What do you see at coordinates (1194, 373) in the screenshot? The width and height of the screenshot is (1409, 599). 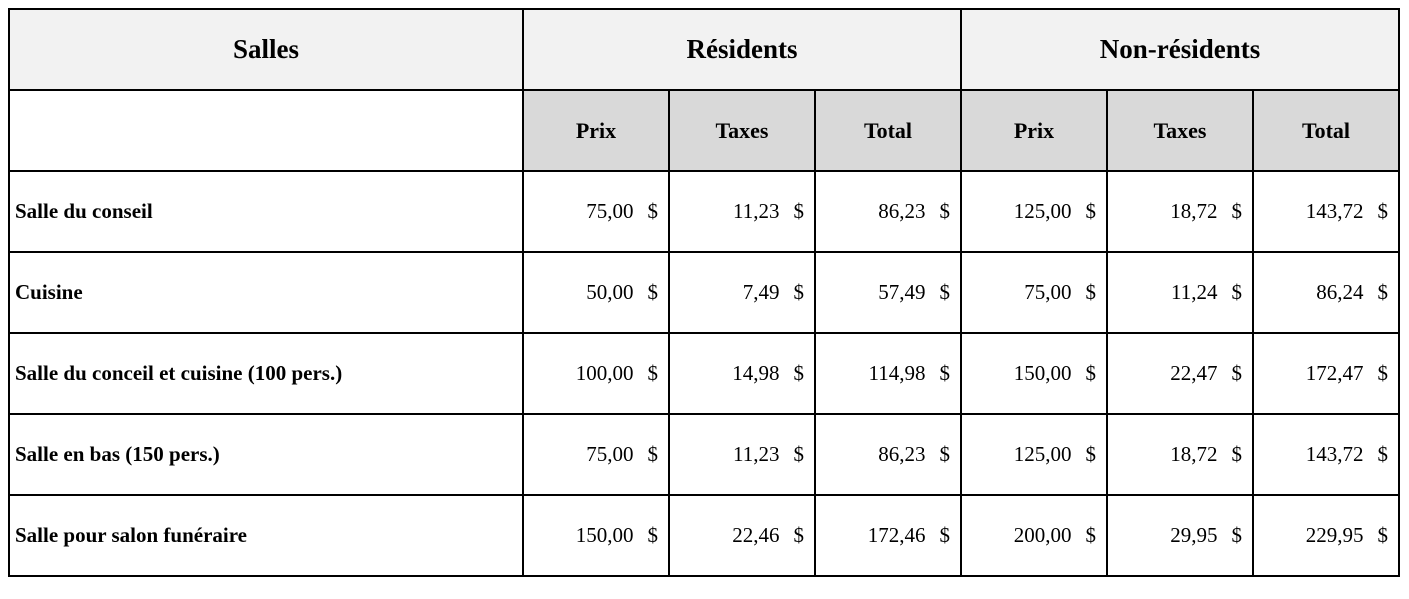 I see `amount: 22,47` at bounding box center [1194, 373].